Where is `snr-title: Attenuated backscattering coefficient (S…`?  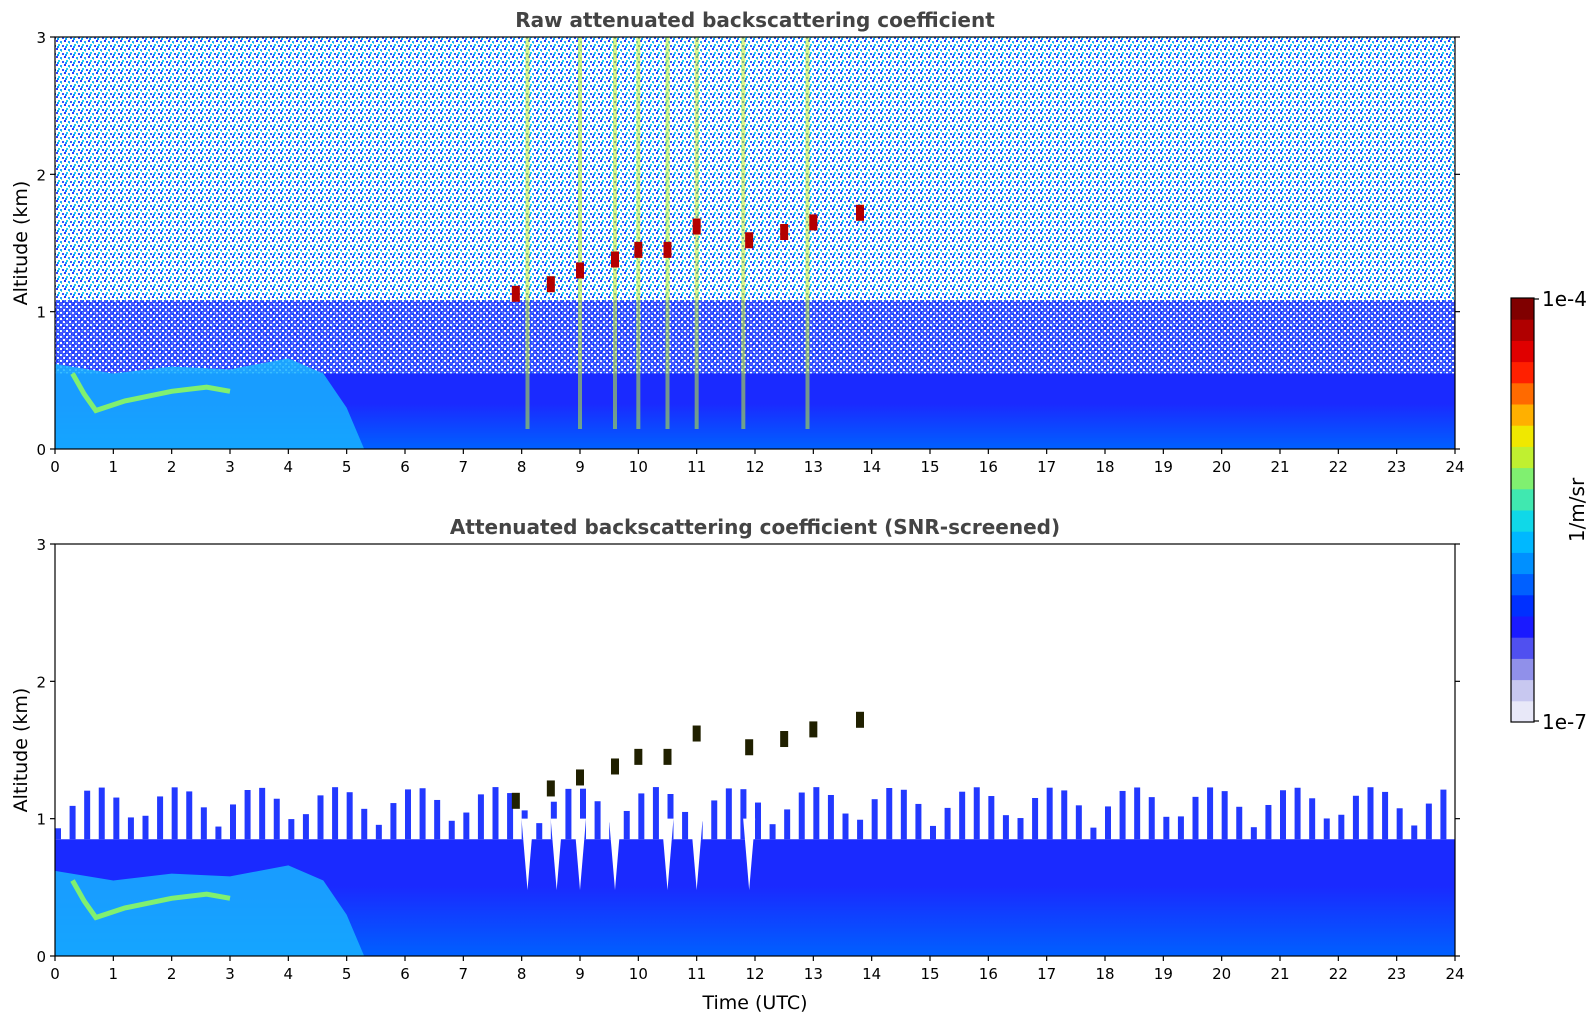
snr-title: Attenuated backscattering coefficient (S… is located at coordinates (755, 527).